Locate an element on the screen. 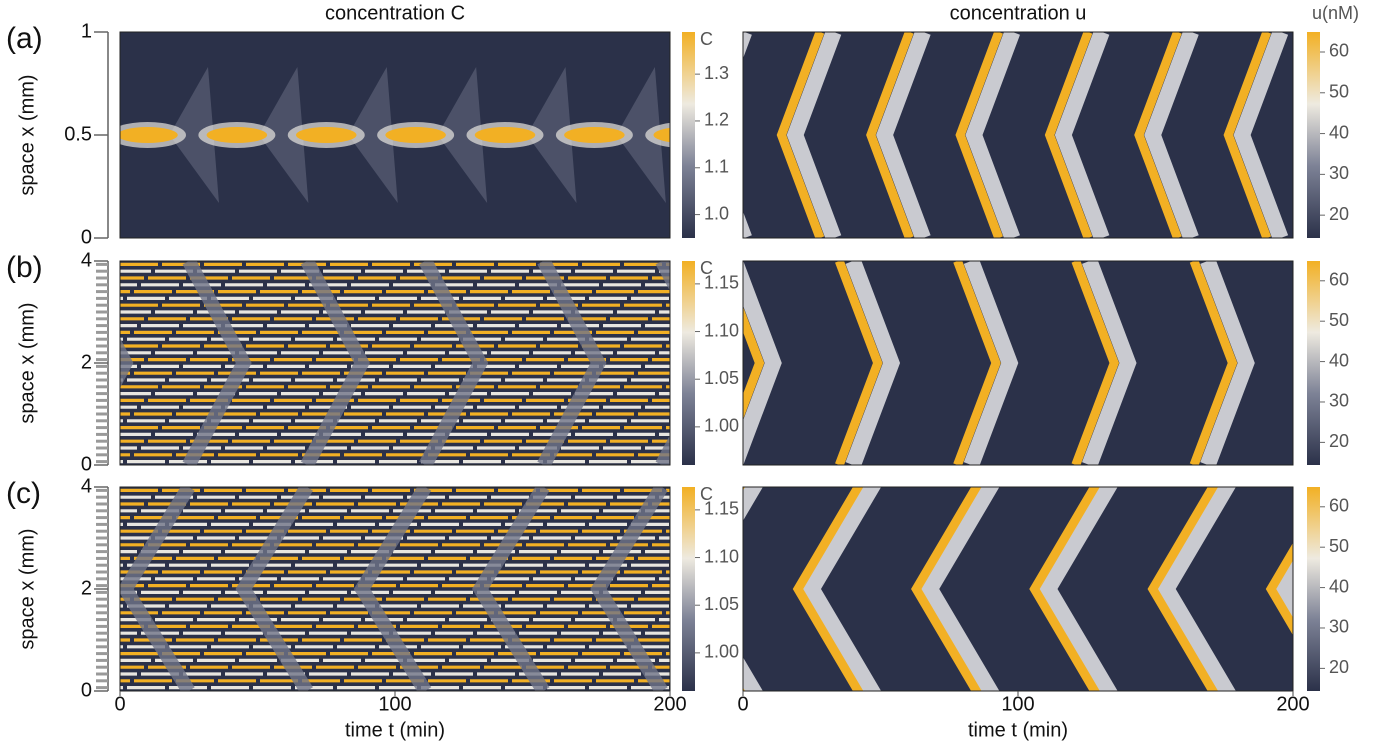  heatmap-panel: (b) space x (mm) 0 2 4 is located at coordinates (338, 362).